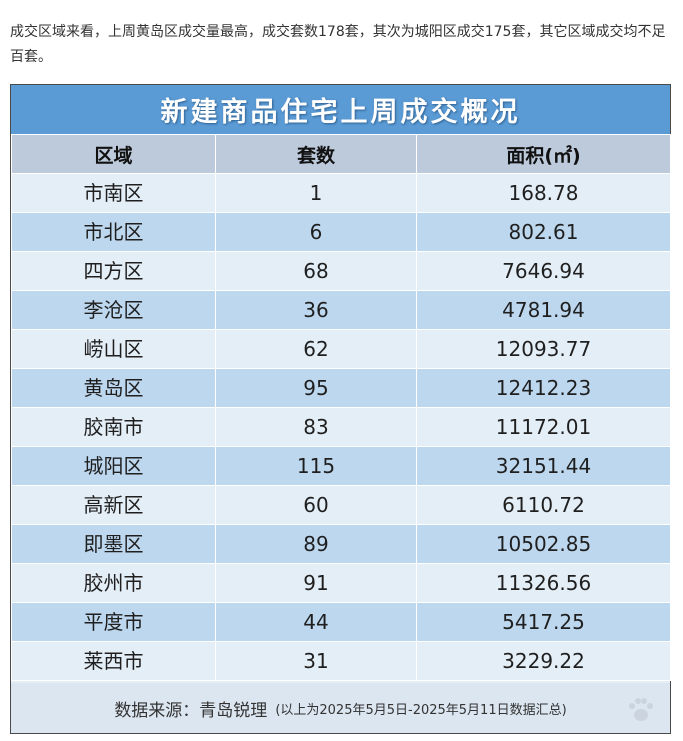 The image size is (683, 741). I want to click on table-row: 城阳区 115 32151.44, so click(341, 466).